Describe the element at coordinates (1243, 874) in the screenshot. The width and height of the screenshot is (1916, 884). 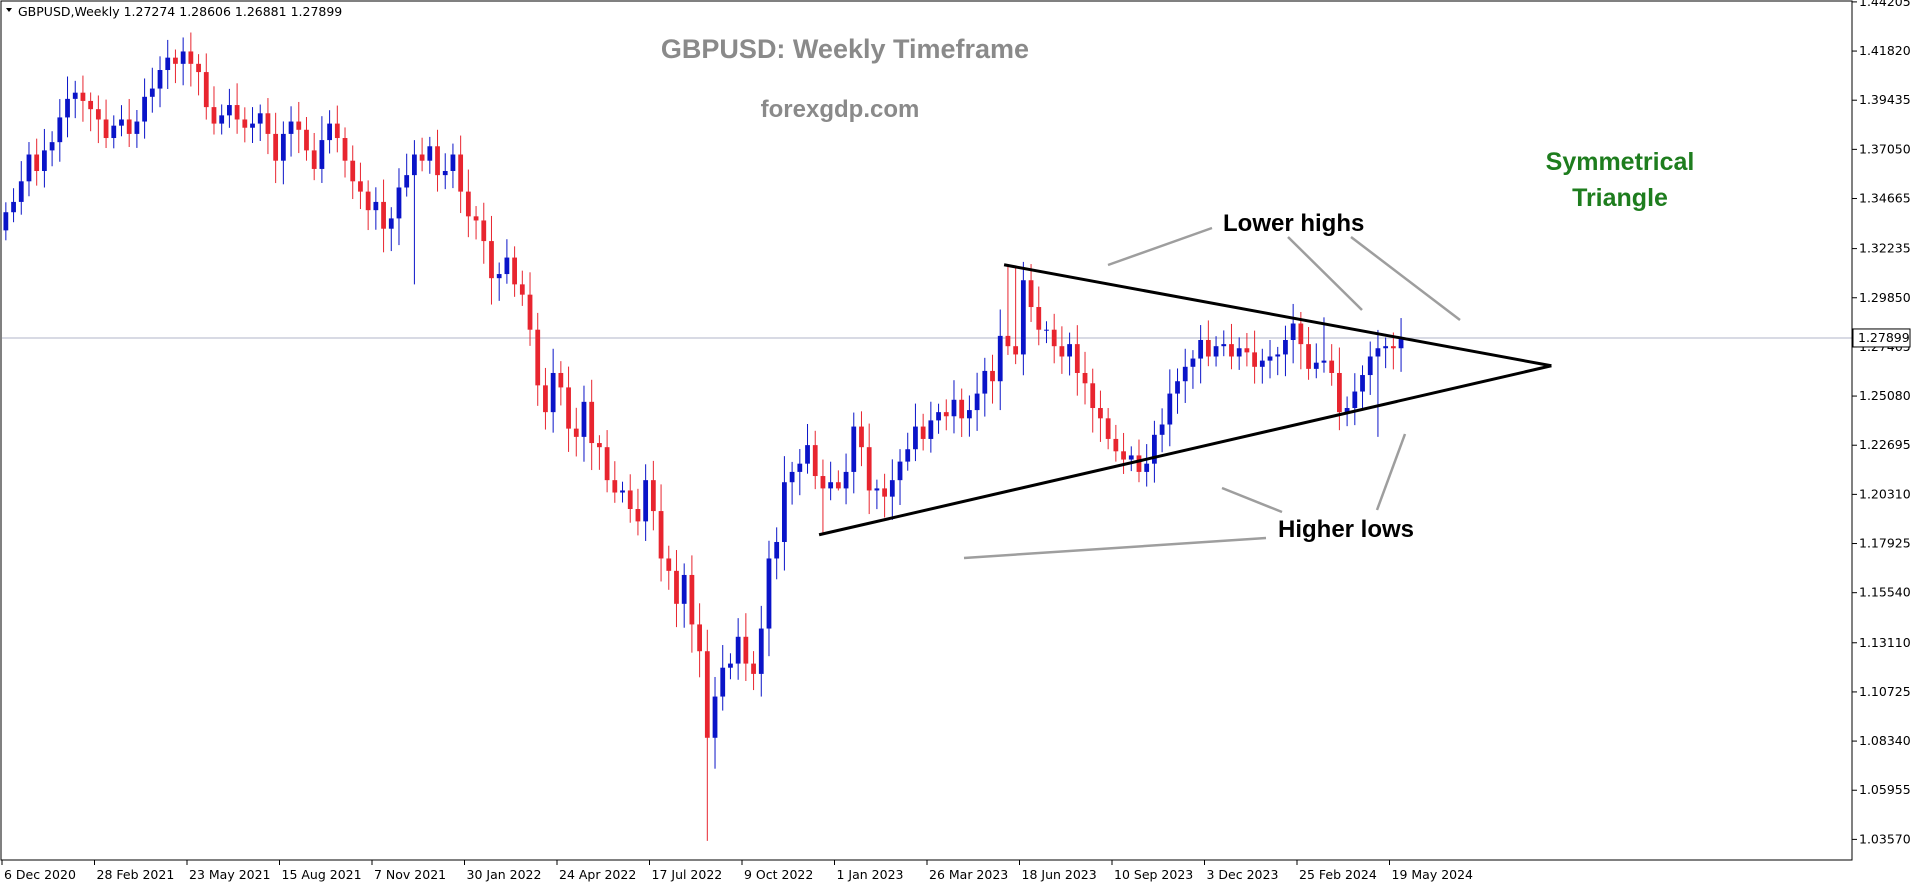
I see `x-tick-label: 3 Dec 2023` at that location.